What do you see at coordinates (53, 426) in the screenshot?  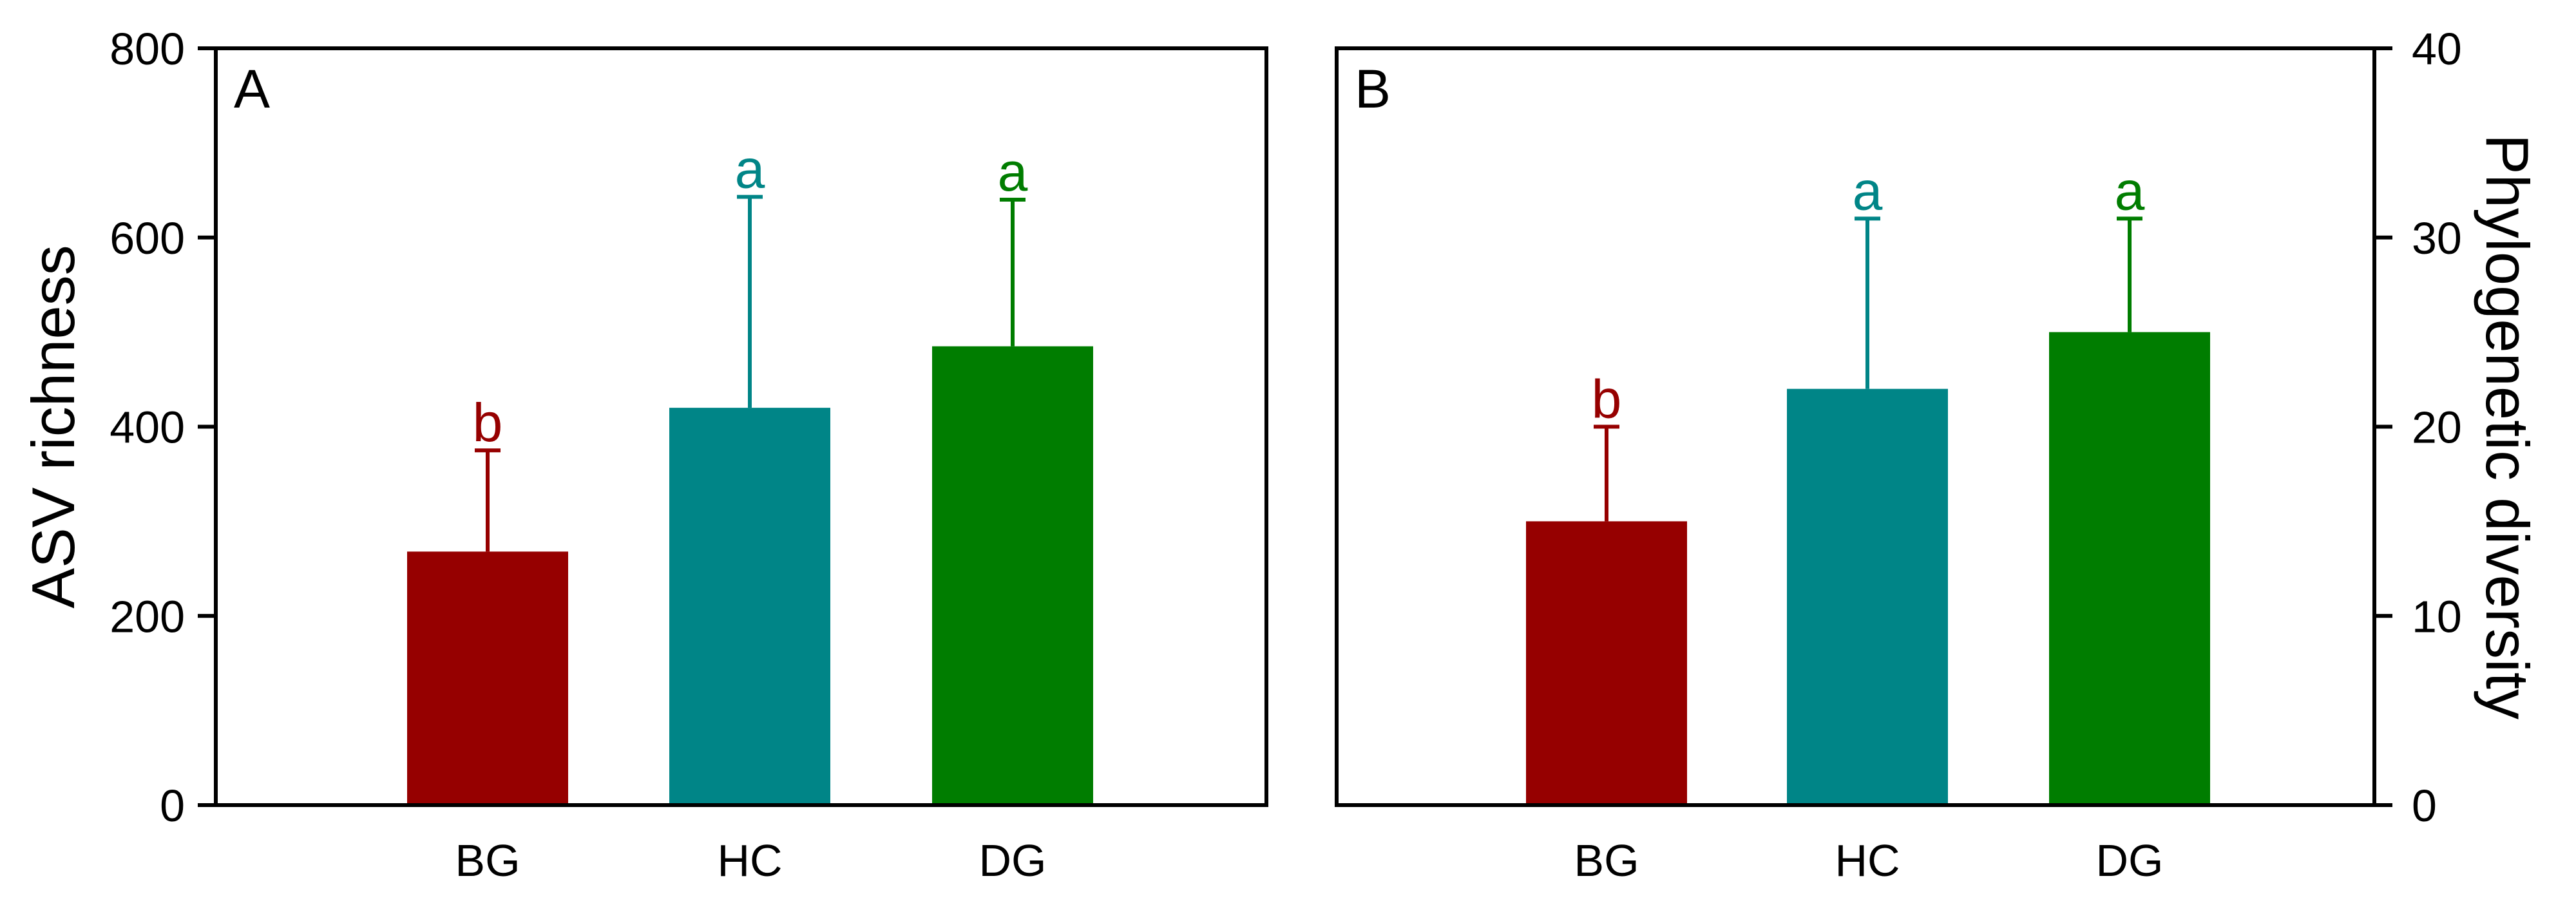 I see `y-axis-title: ASV richness` at bounding box center [53, 426].